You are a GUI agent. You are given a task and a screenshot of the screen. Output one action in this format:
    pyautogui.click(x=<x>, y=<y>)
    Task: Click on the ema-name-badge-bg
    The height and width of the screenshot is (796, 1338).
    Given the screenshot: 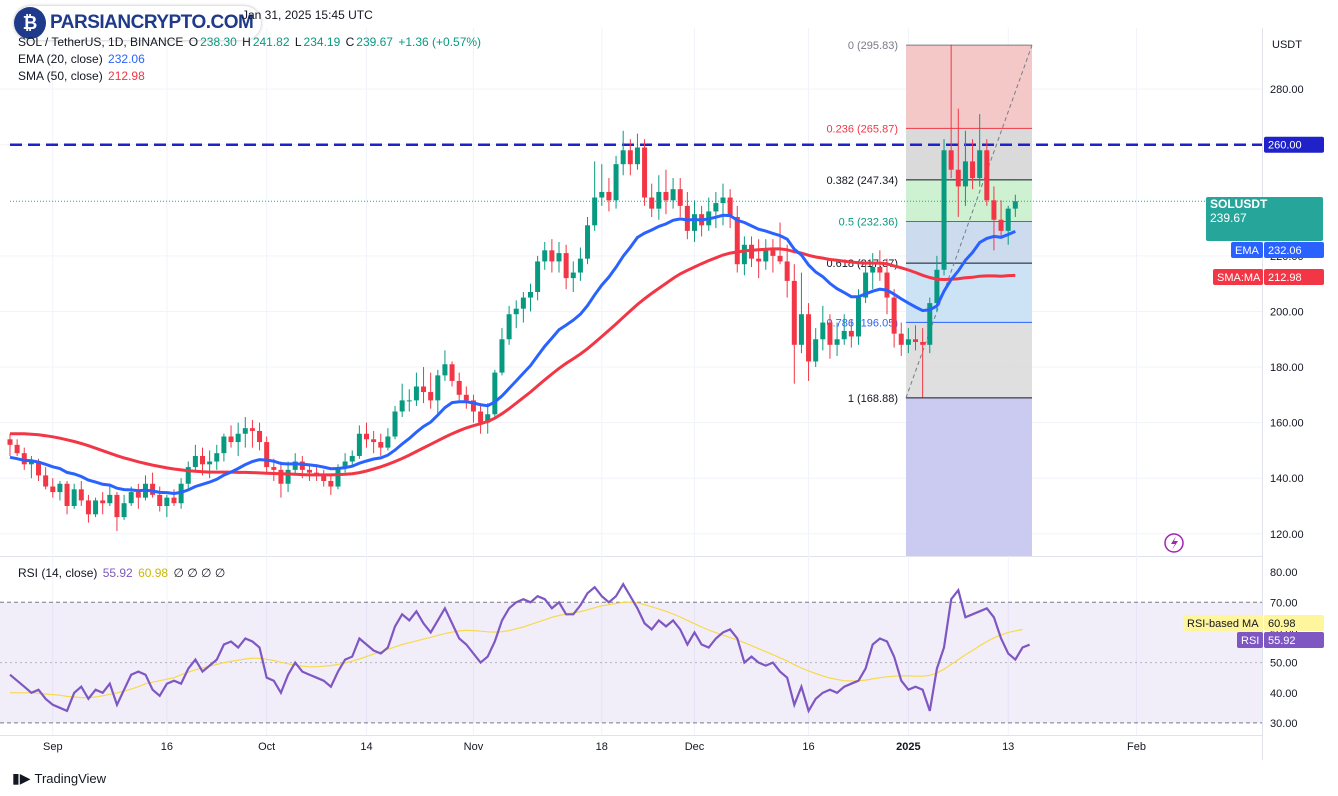 What is the action you would take?
    pyautogui.click(x=1247, y=250)
    